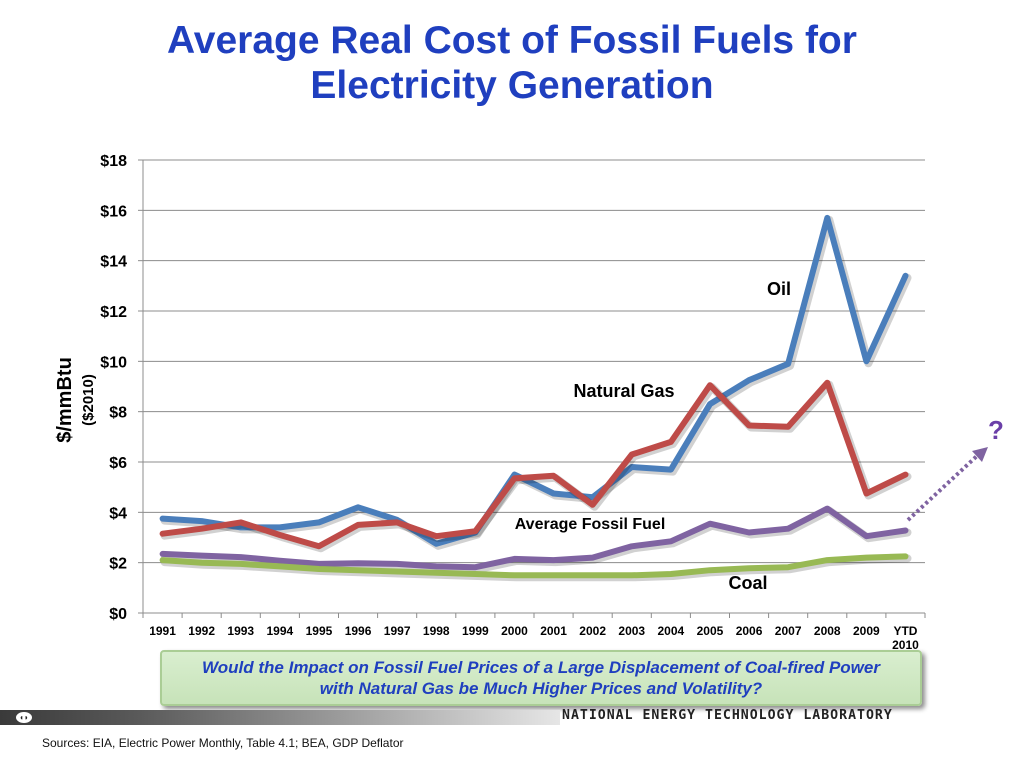 The width and height of the screenshot is (1024, 768). I want to click on y-tick-label: $2, so click(118, 564).